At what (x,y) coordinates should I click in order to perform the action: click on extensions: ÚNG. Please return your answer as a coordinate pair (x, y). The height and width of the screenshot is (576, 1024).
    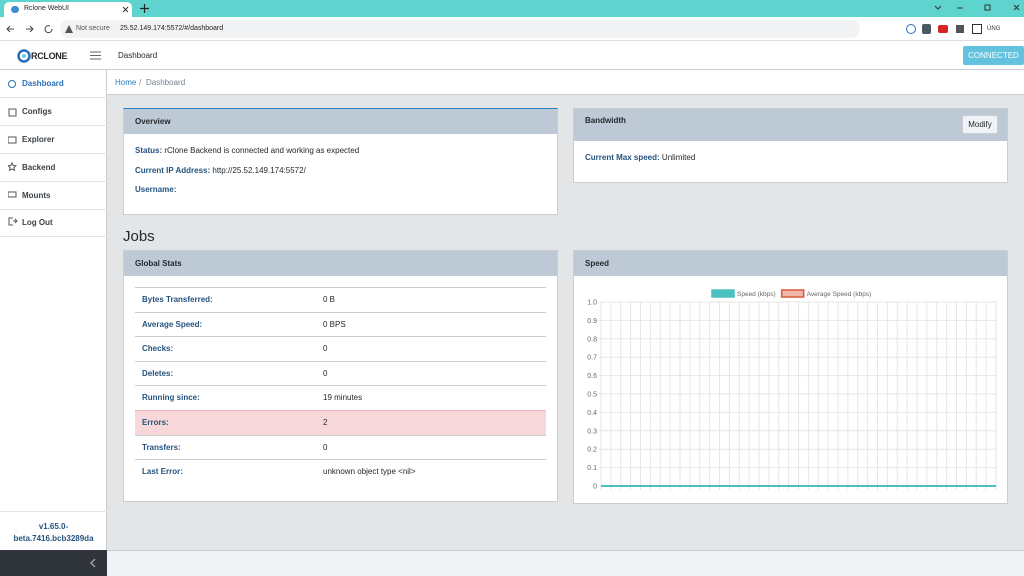
    Looking at the image, I should click on (938, 29).